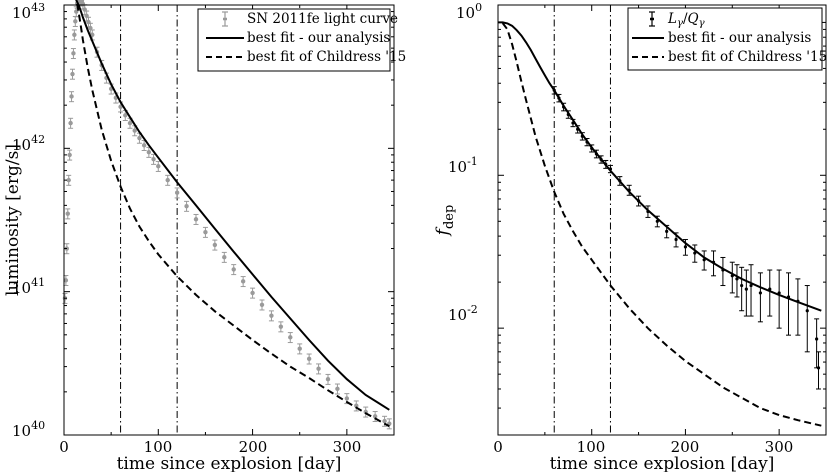 The width and height of the screenshot is (830, 472). Describe the element at coordinates (747, 57) in the screenshot. I see `right-legend-label-childress: best fit of Childress '15` at that location.